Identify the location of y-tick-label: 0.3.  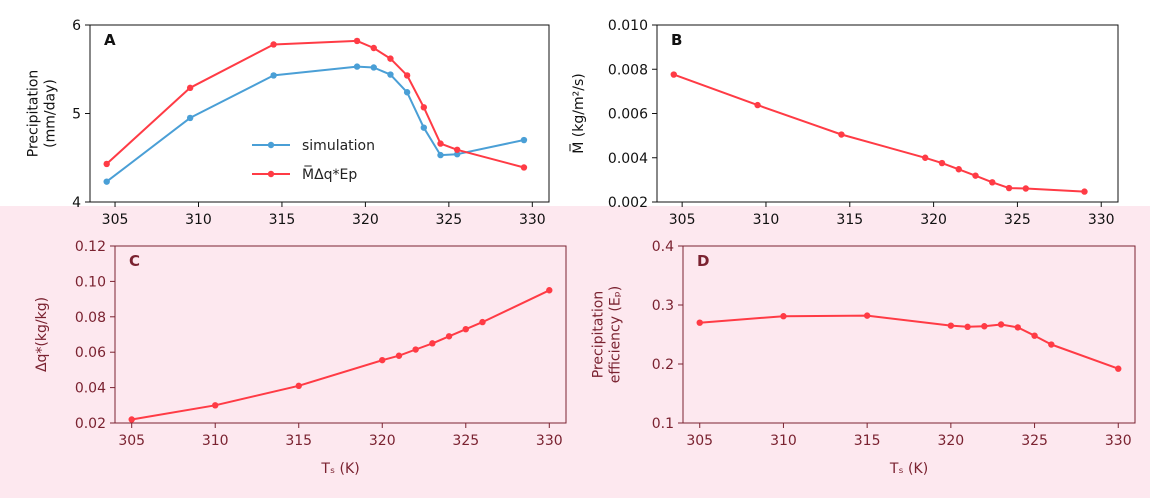
(663, 306).